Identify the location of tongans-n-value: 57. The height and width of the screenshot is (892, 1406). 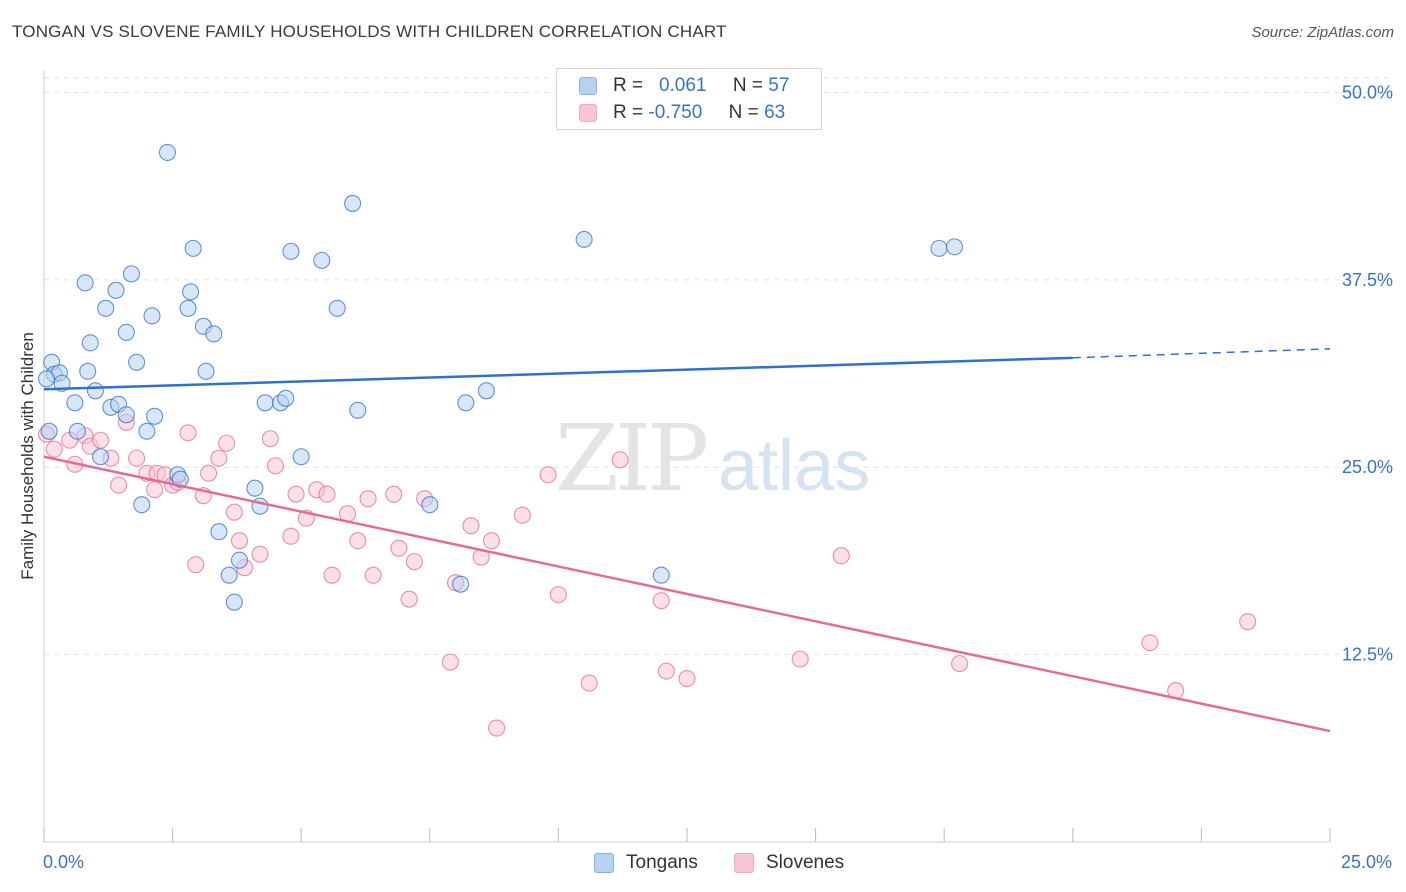
(779, 85).